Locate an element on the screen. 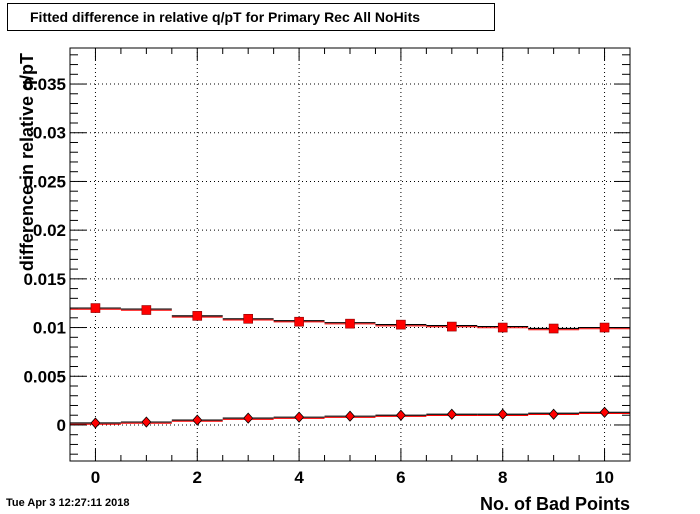 The width and height of the screenshot is (700, 514). x-tick-label: 6 is located at coordinates (400, 477).